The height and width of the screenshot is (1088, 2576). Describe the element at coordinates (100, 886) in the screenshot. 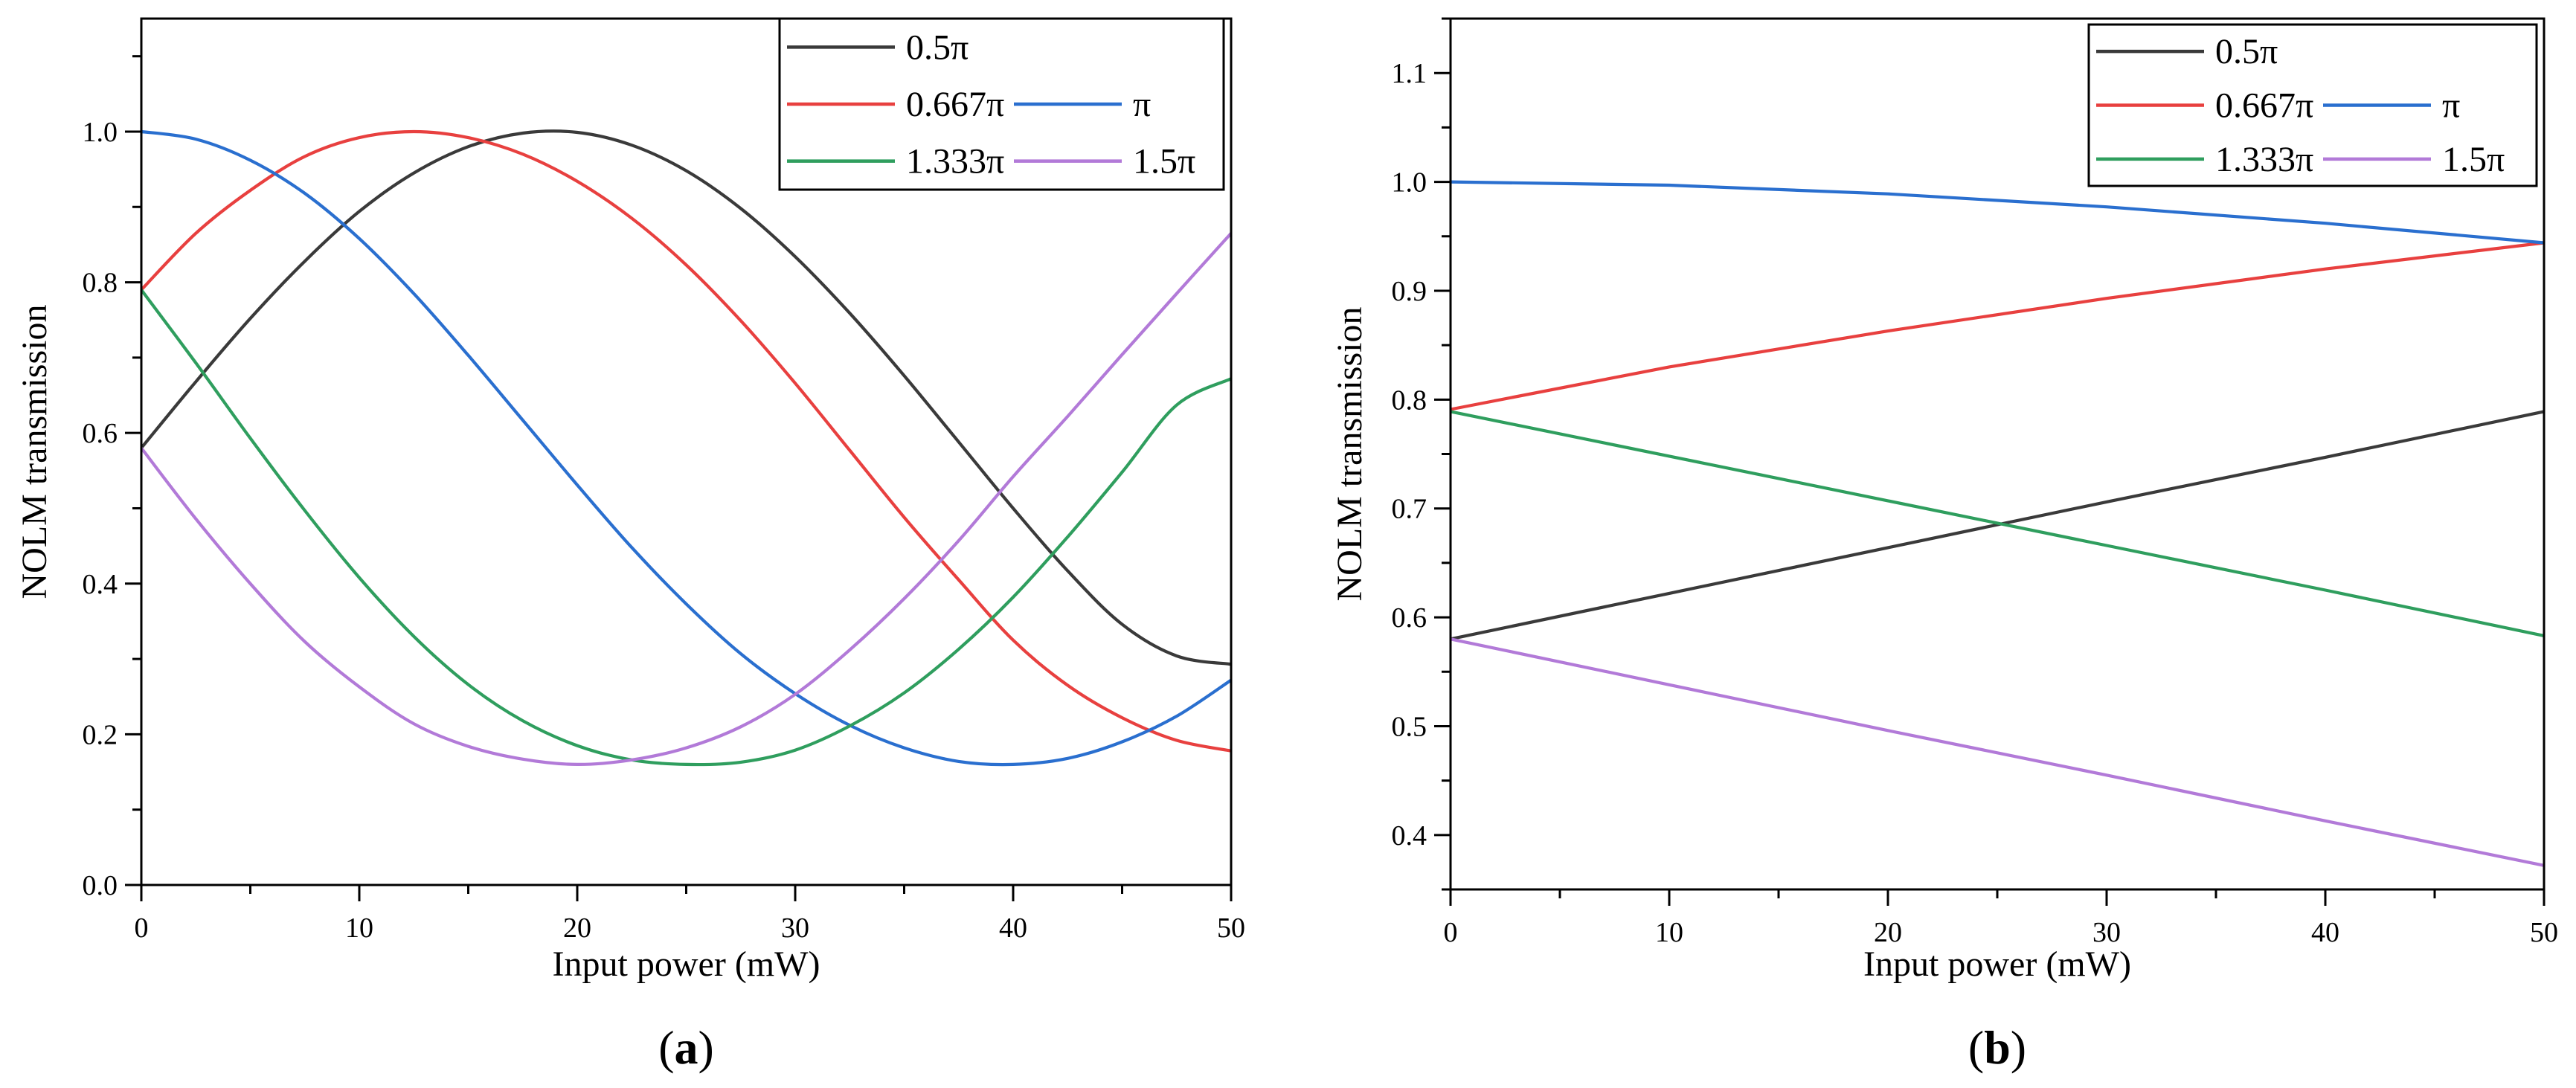

I see `y-tick-label: 0.0` at that location.